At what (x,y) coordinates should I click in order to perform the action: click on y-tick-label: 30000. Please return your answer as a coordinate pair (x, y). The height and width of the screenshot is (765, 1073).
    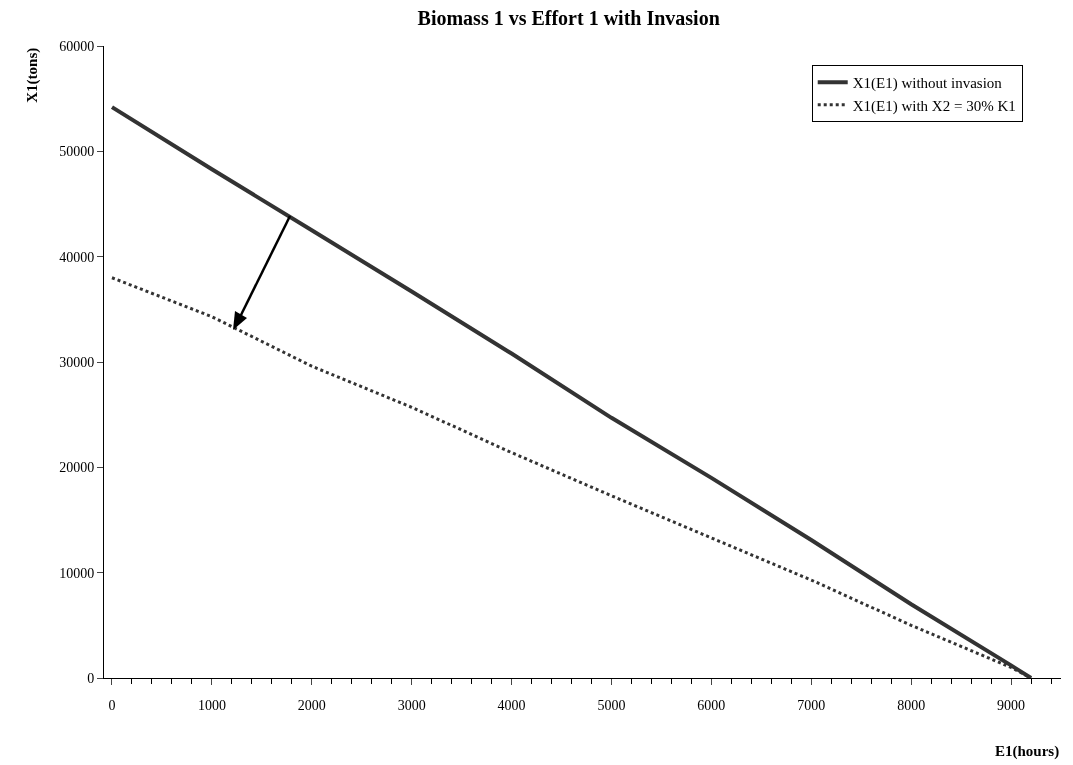
    Looking at the image, I should click on (77, 362).